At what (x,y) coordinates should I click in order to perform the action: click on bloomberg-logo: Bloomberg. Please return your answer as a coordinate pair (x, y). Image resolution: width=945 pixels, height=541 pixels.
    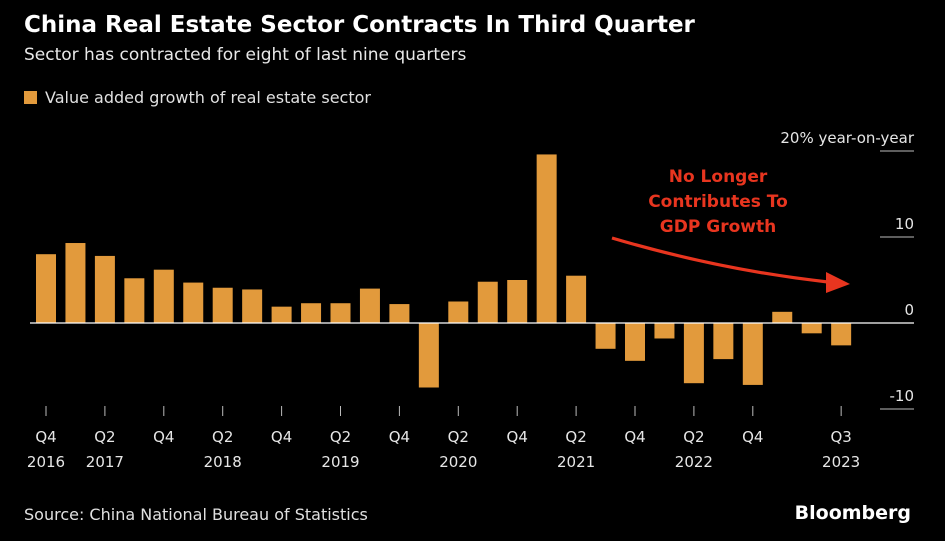
    Looking at the image, I should click on (852, 513).